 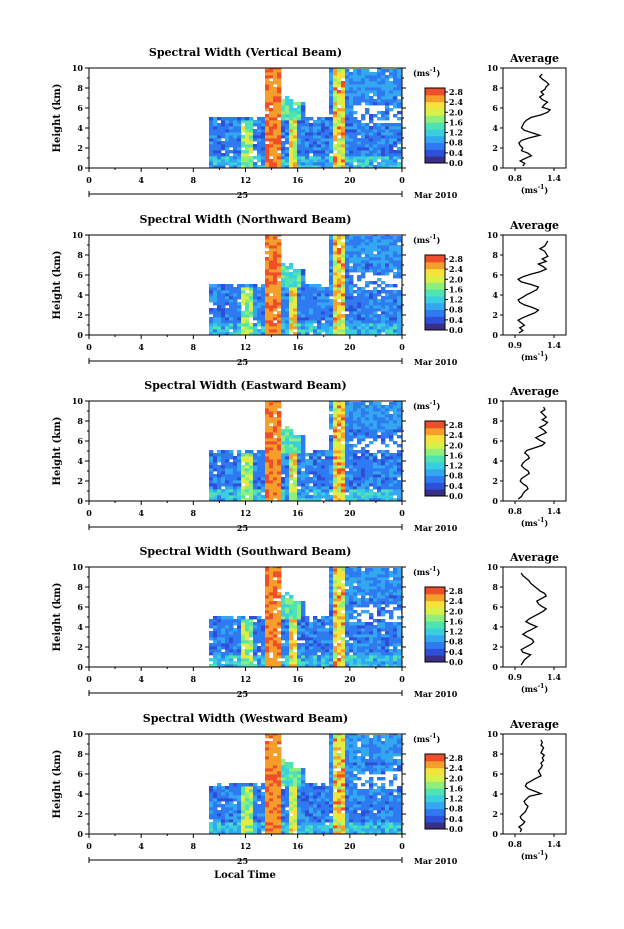 What do you see at coordinates (495, 275) in the screenshot?
I see `average-y-tick-label: 6` at bounding box center [495, 275].